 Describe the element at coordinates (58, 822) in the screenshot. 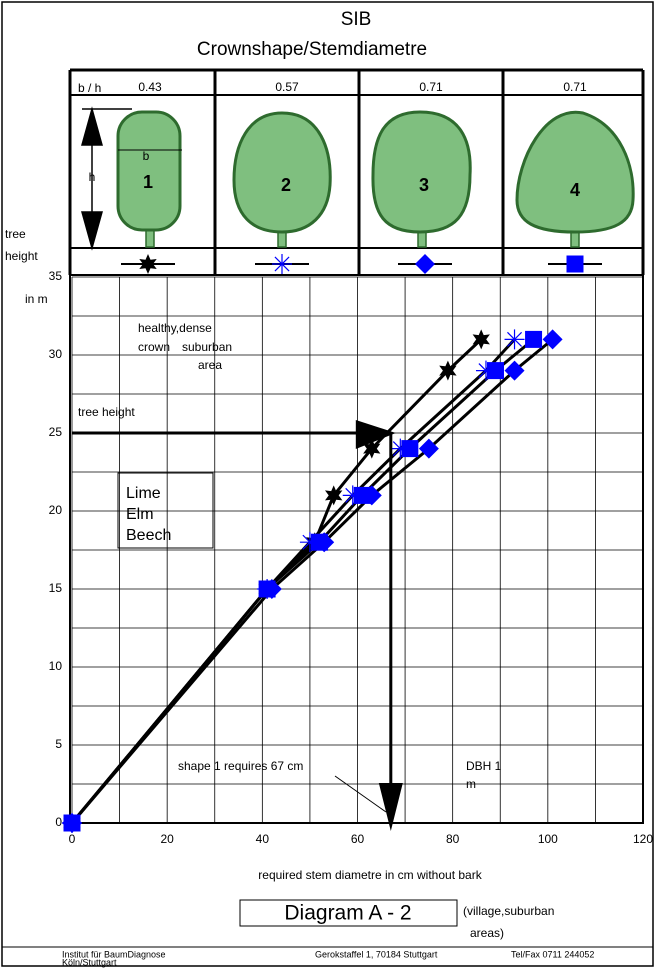

I see `y-tick-label: 0` at that location.